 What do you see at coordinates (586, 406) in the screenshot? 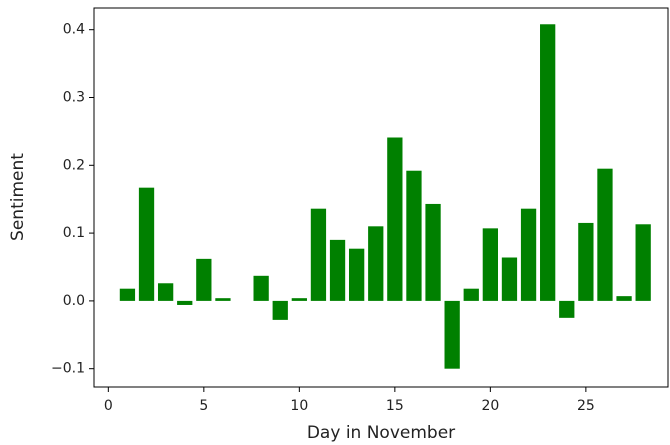
I see `x-tick-label: 25` at bounding box center [586, 406].